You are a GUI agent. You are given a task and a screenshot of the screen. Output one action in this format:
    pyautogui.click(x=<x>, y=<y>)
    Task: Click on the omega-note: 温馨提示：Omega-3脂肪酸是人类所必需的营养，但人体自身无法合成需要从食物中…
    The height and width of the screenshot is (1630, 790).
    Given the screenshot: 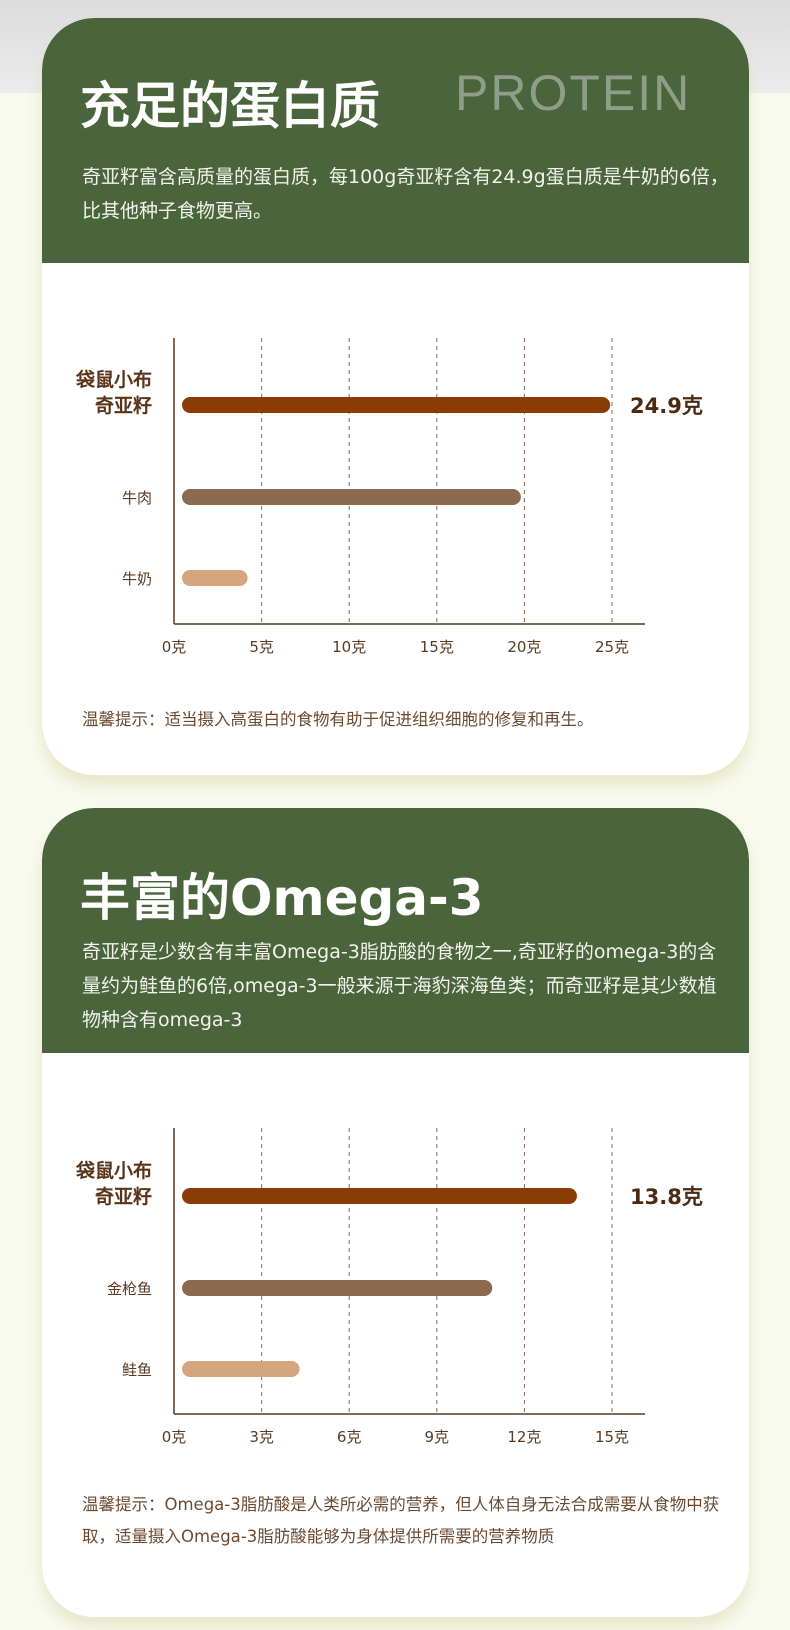 What is the action you would take?
    pyautogui.click(x=401, y=1520)
    